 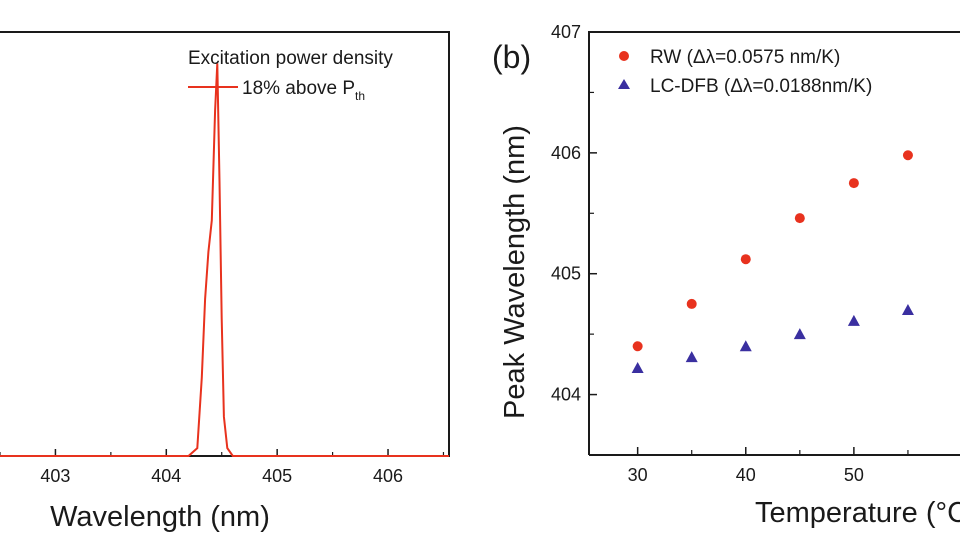 What do you see at coordinates (624, 84) in the screenshot?
I see `legend-lc-dfb-marker` at bounding box center [624, 84].